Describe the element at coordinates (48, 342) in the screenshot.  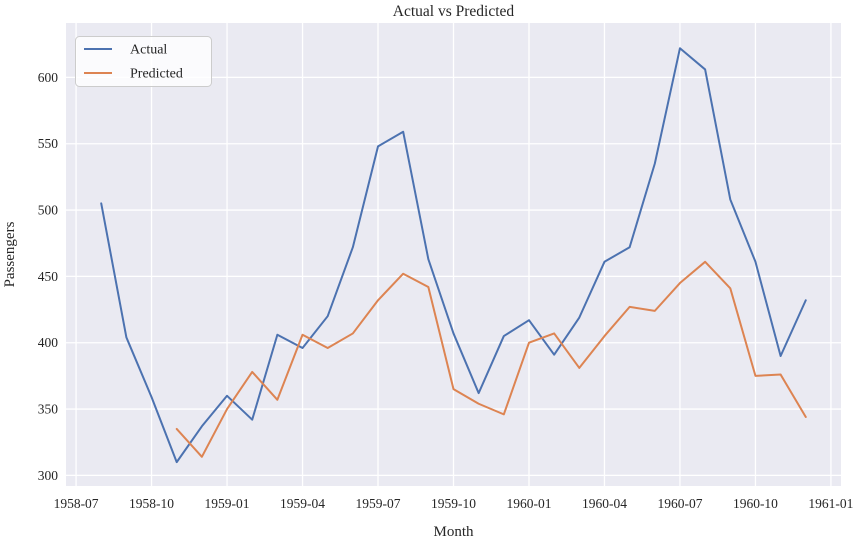
I see `y-tick-label: 400` at that location.